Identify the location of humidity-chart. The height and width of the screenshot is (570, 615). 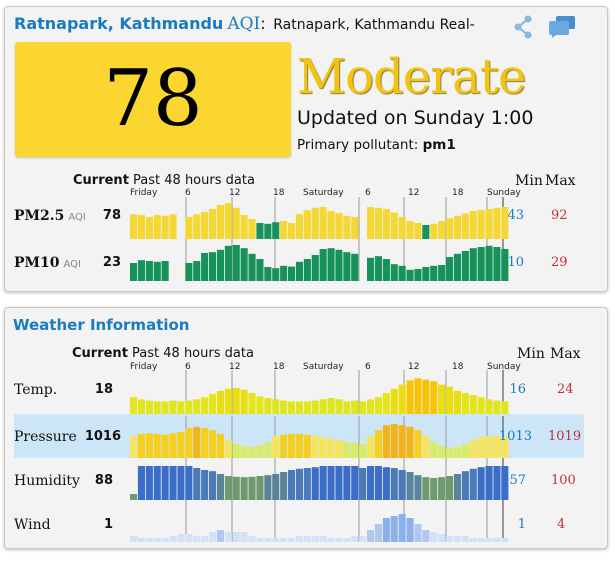
(317, 478).